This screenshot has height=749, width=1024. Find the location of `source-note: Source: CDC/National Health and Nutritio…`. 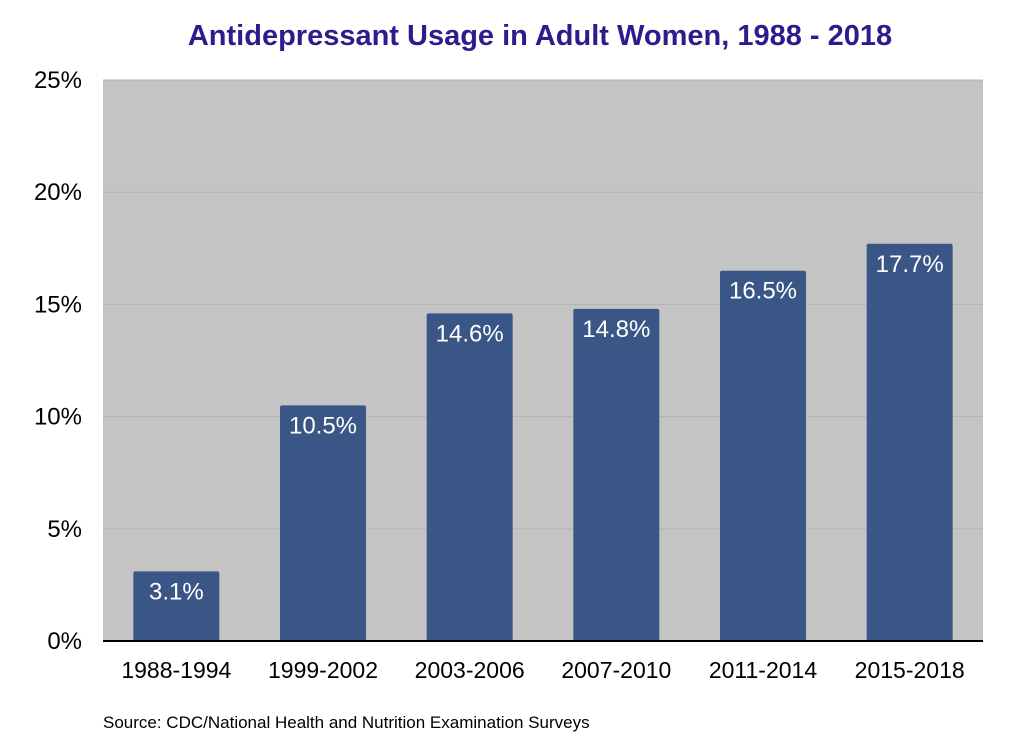

source-note: Source: CDC/National Health and Nutritio… is located at coordinates (346, 722).